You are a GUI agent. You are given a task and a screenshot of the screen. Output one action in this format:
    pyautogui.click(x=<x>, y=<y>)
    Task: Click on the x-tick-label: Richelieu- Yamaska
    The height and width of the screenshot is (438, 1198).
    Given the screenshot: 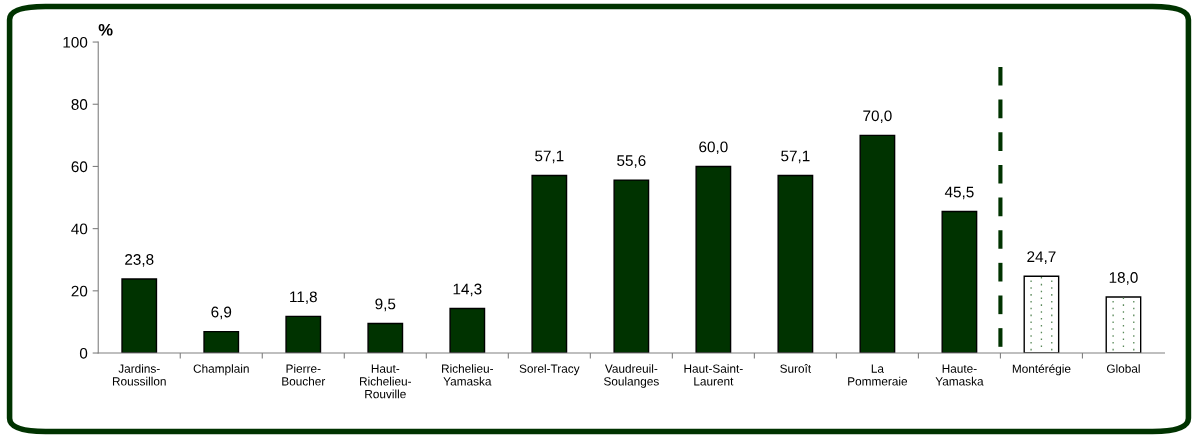 What is the action you would take?
    pyautogui.click(x=468, y=375)
    